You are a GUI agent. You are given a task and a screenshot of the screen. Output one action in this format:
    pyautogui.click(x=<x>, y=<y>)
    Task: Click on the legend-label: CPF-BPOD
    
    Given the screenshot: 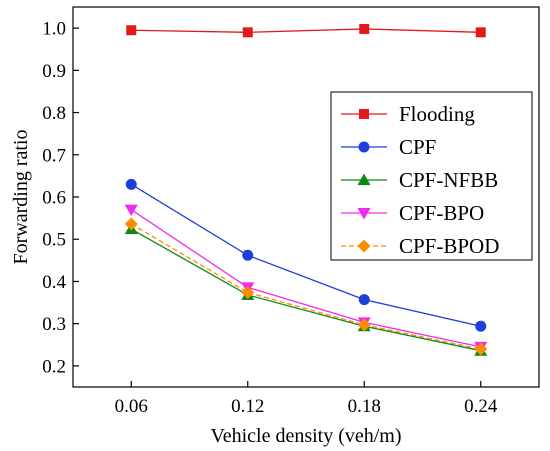 What is the action you would take?
    pyautogui.click(x=449, y=246)
    